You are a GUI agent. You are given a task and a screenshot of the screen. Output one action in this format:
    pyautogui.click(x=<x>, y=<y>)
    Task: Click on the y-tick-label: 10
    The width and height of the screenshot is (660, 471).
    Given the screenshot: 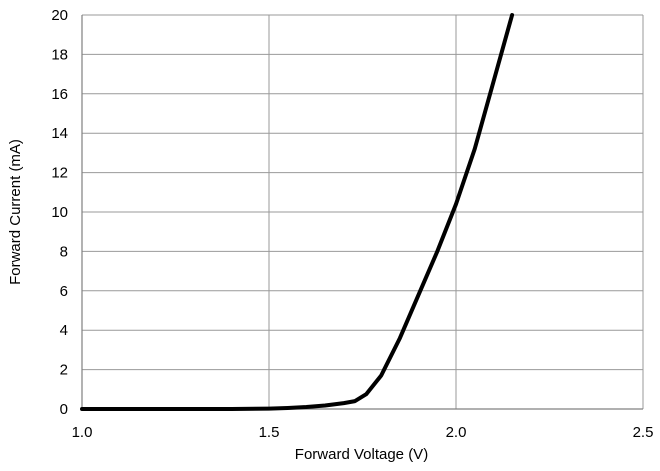 What is the action you would take?
    pyautogui.click(x=59, y=212)
    